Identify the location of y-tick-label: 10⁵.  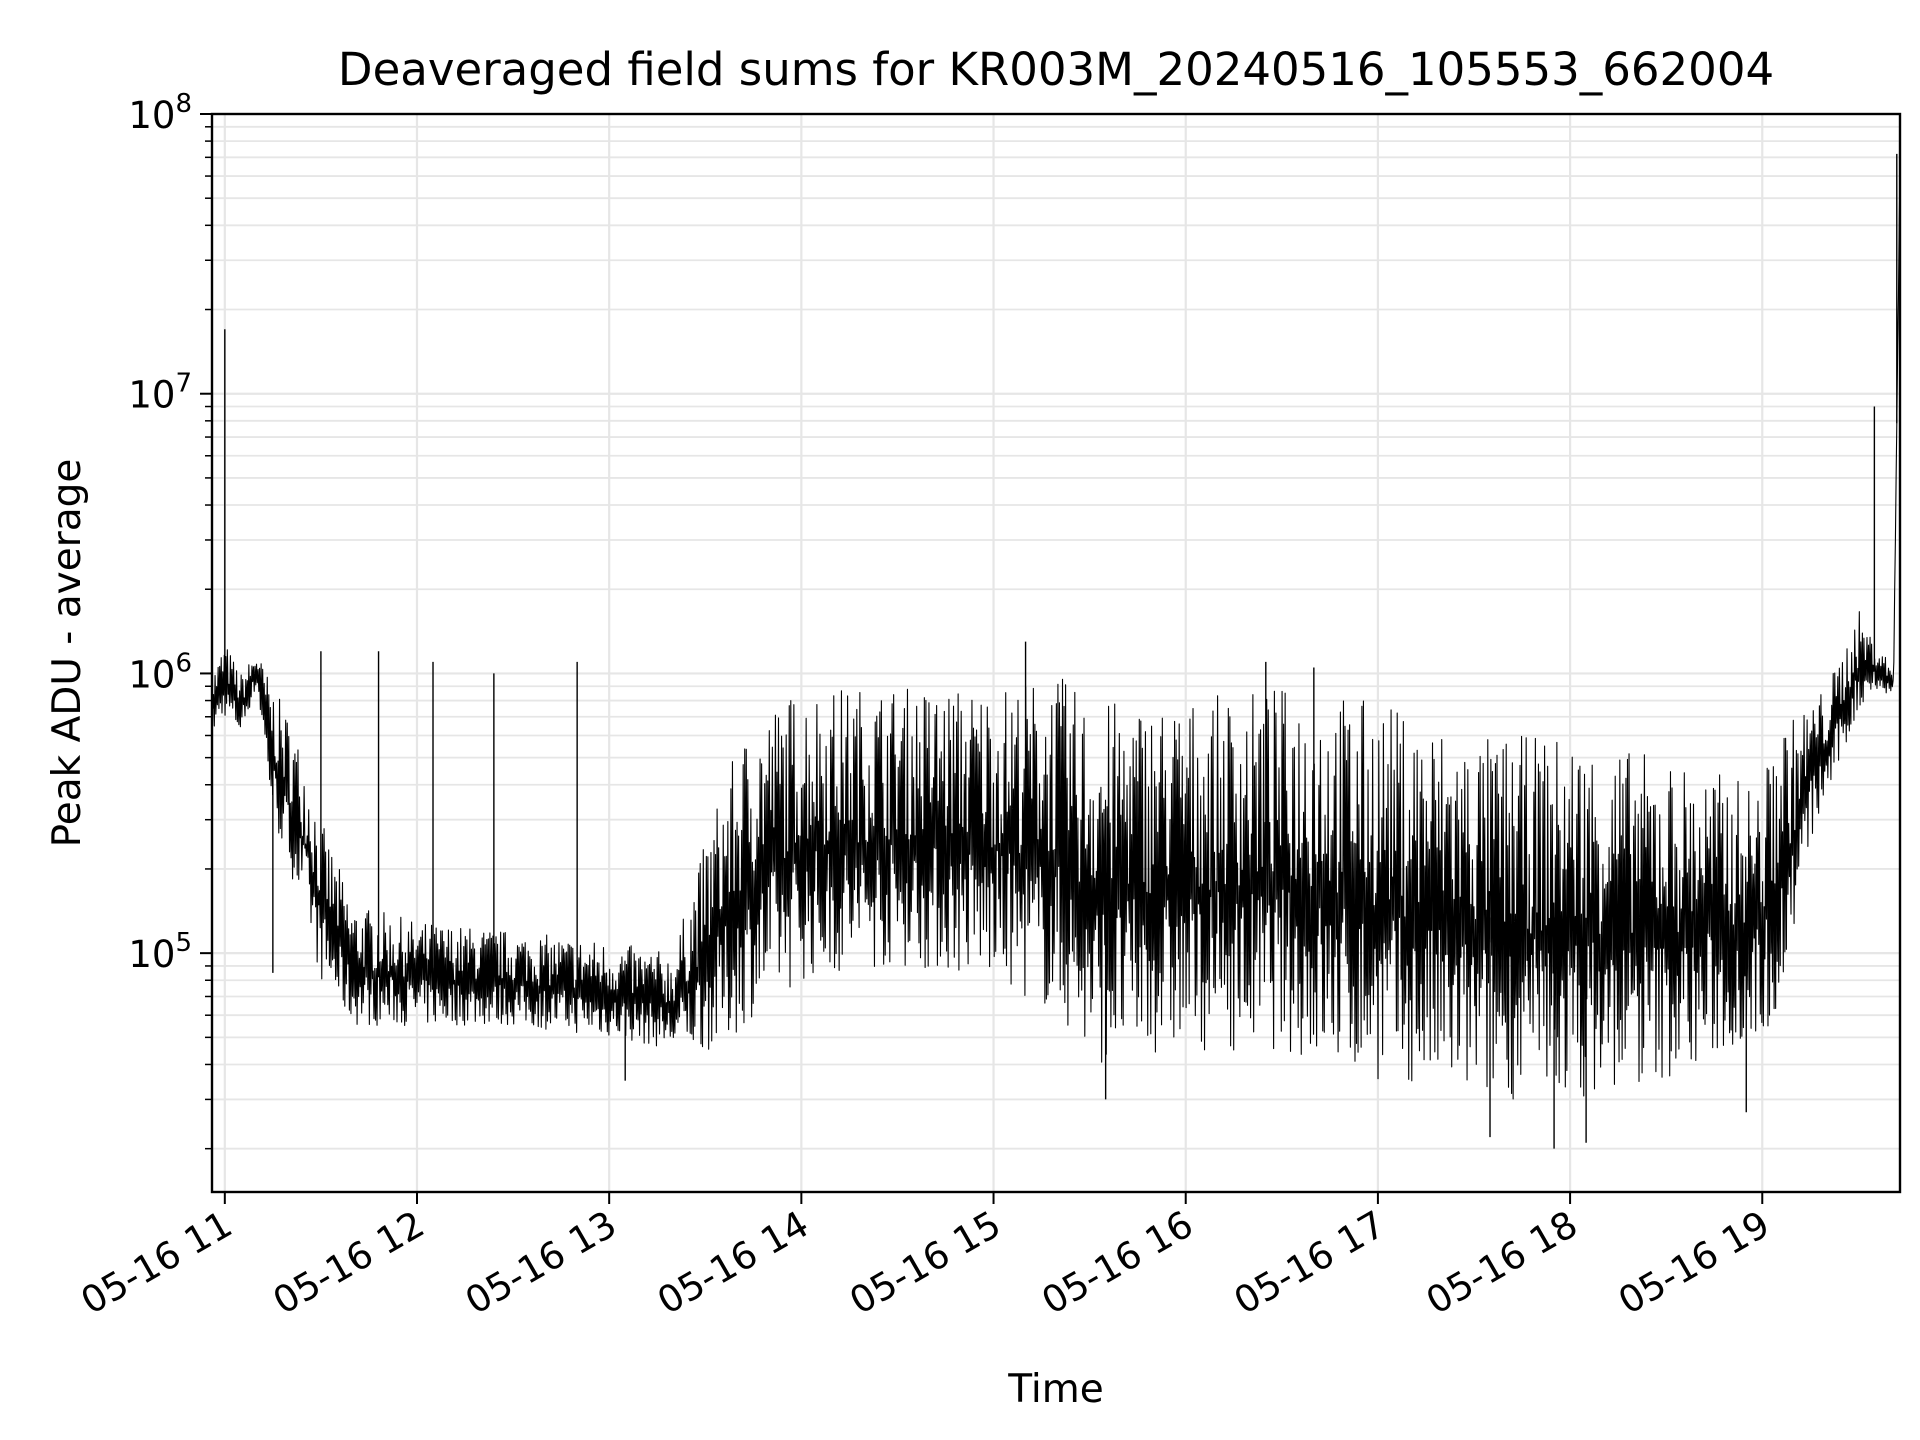
(160, 952).